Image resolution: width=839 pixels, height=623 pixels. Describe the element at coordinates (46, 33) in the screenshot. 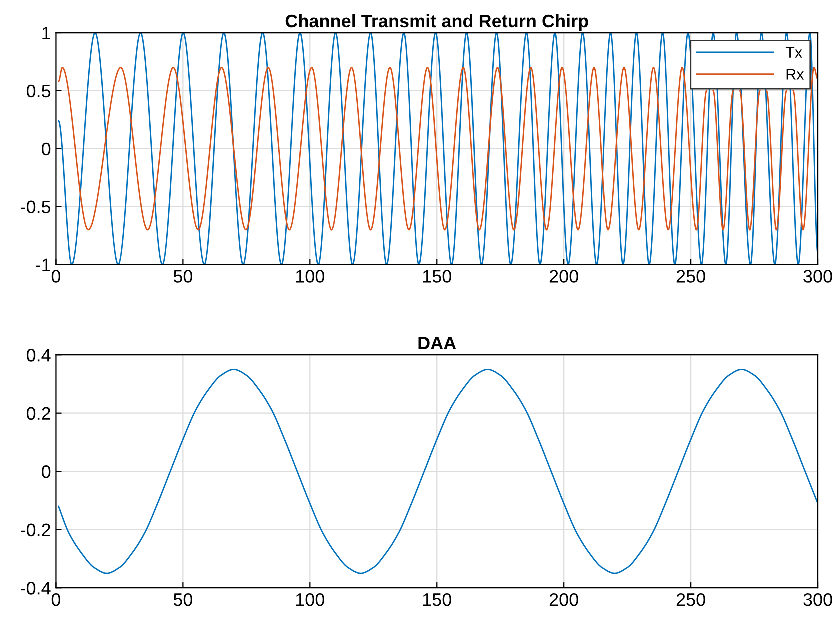

I see `y-tick-label: 1` at that location.